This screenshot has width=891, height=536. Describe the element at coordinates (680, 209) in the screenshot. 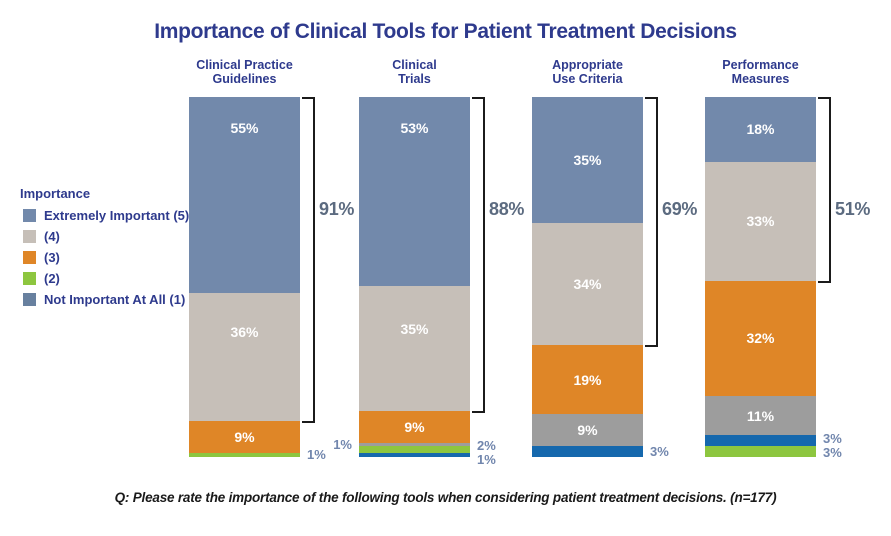

I see `top-two-total-label: 69%` at that location.